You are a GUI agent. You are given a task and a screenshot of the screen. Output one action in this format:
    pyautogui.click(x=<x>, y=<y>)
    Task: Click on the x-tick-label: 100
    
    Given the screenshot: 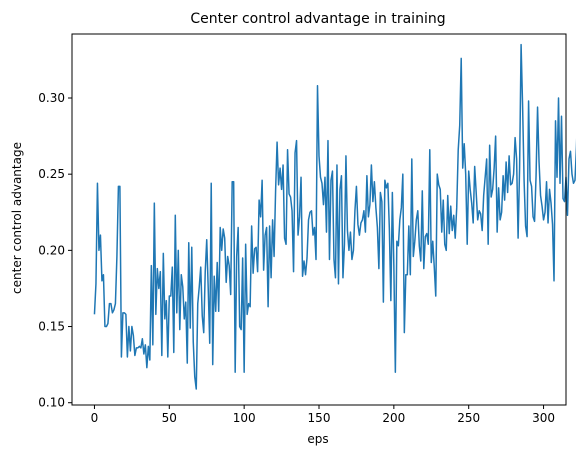 What is the action you would take?
    pyautogui.click(x=244, y=418)
    